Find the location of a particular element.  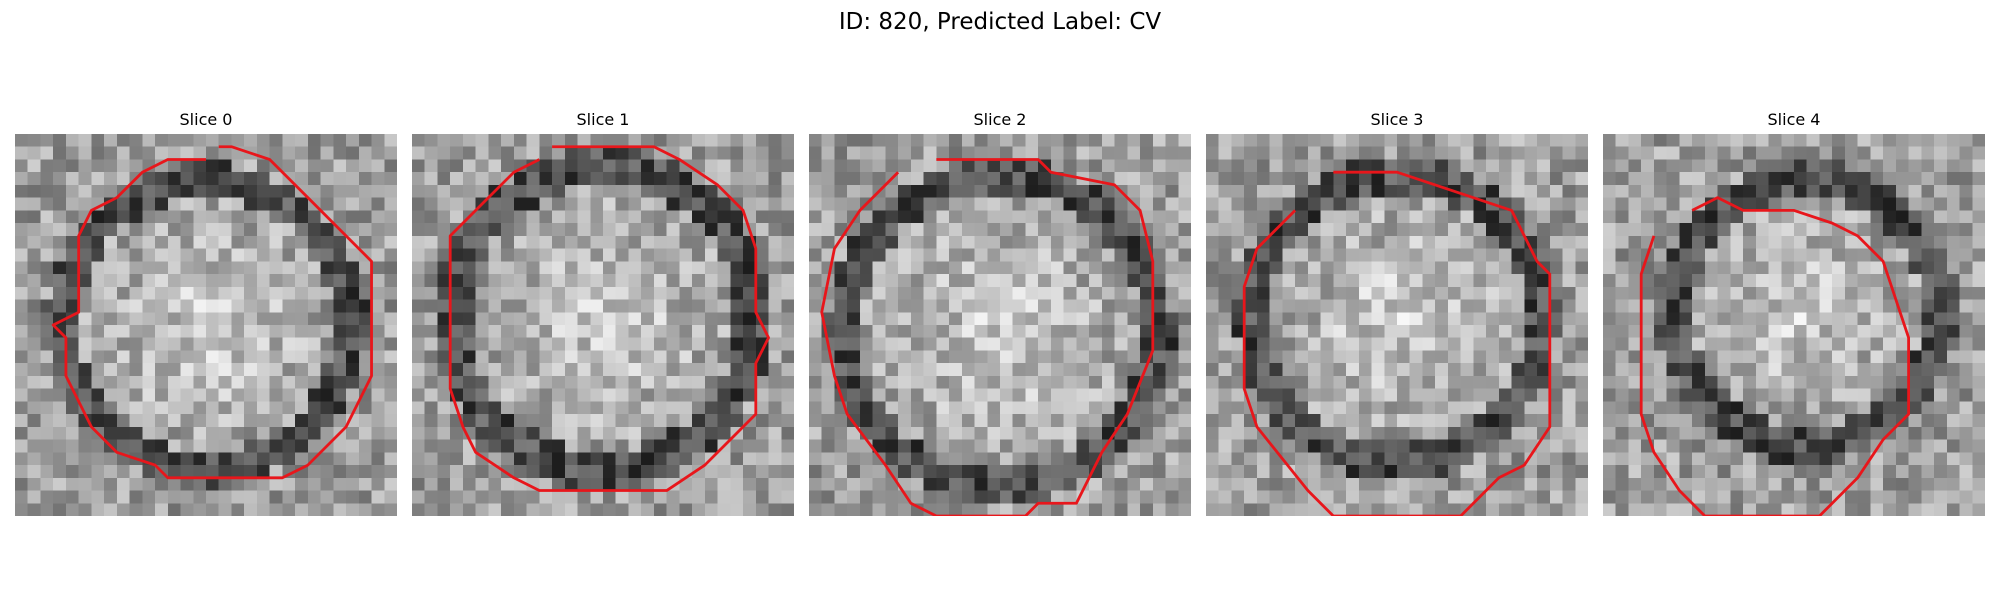

slice-panel-4: Slice 4 is located at coordinates (1794, 312).